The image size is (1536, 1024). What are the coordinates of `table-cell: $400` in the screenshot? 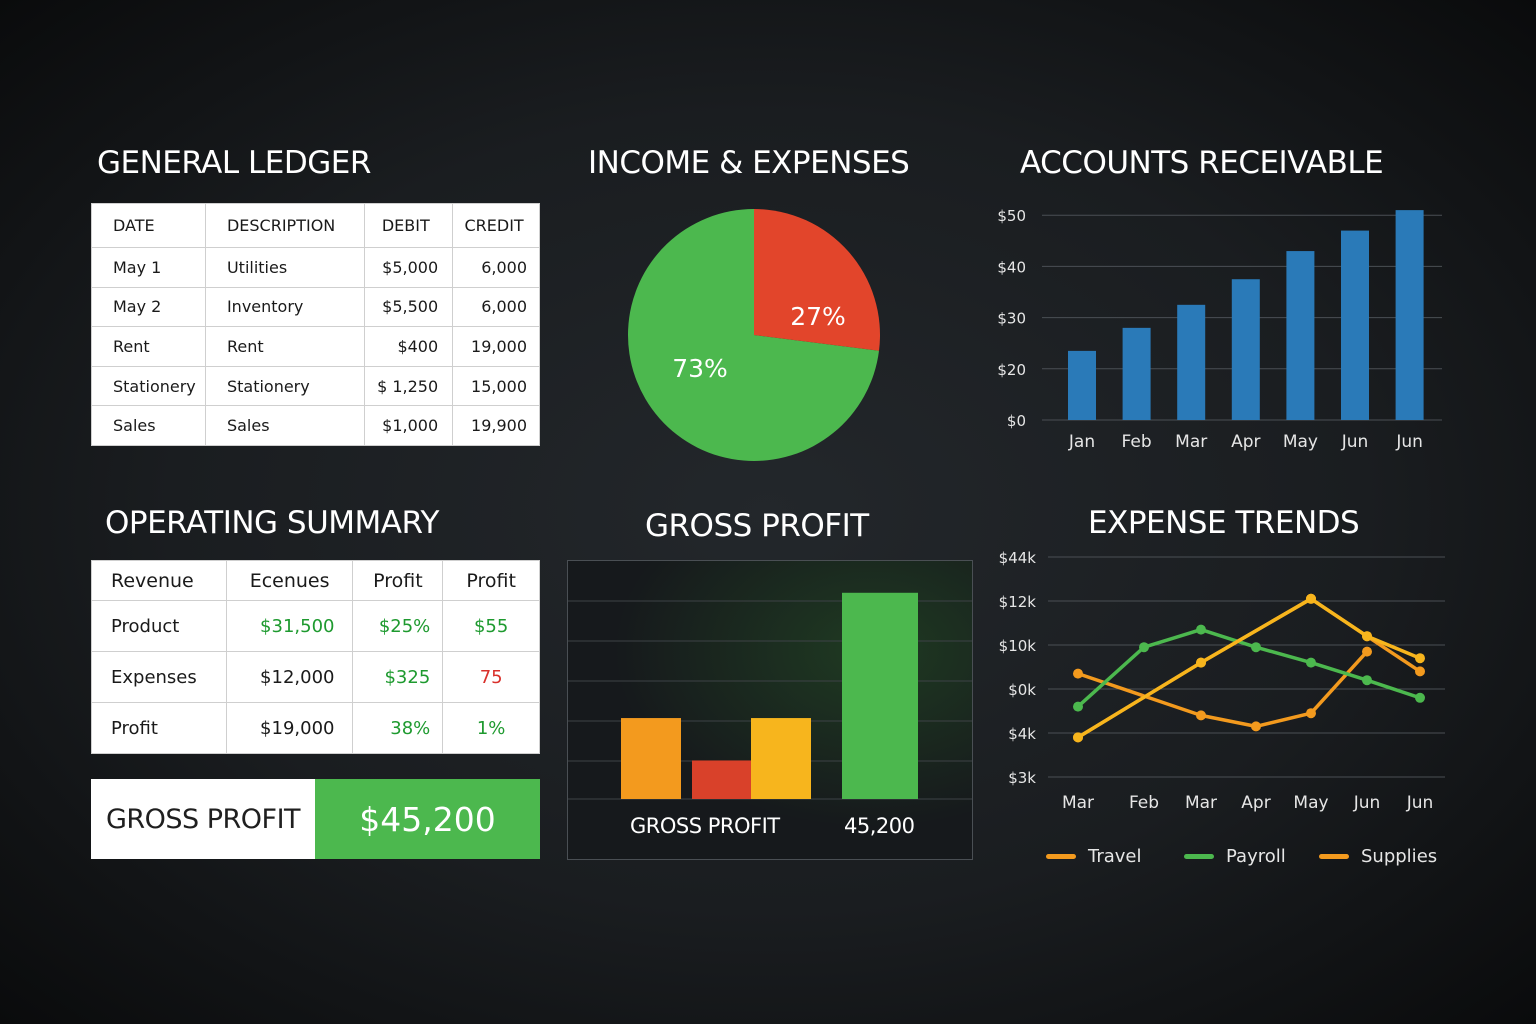 It's located at (409, 346).